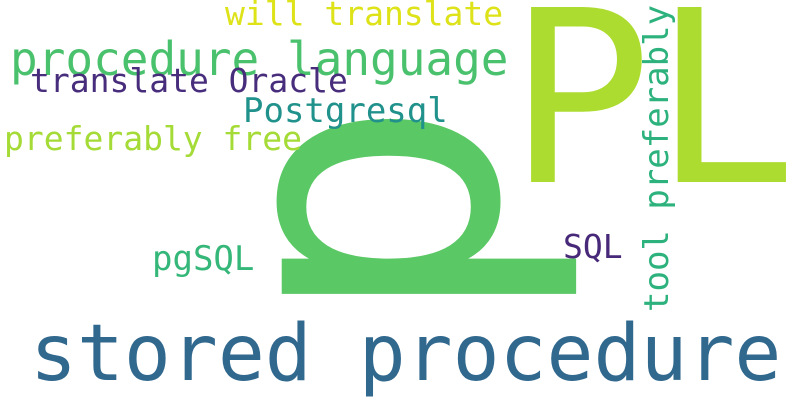 The image size is (800, 400). I want to click on word: tool preferably, so click(657, 158).